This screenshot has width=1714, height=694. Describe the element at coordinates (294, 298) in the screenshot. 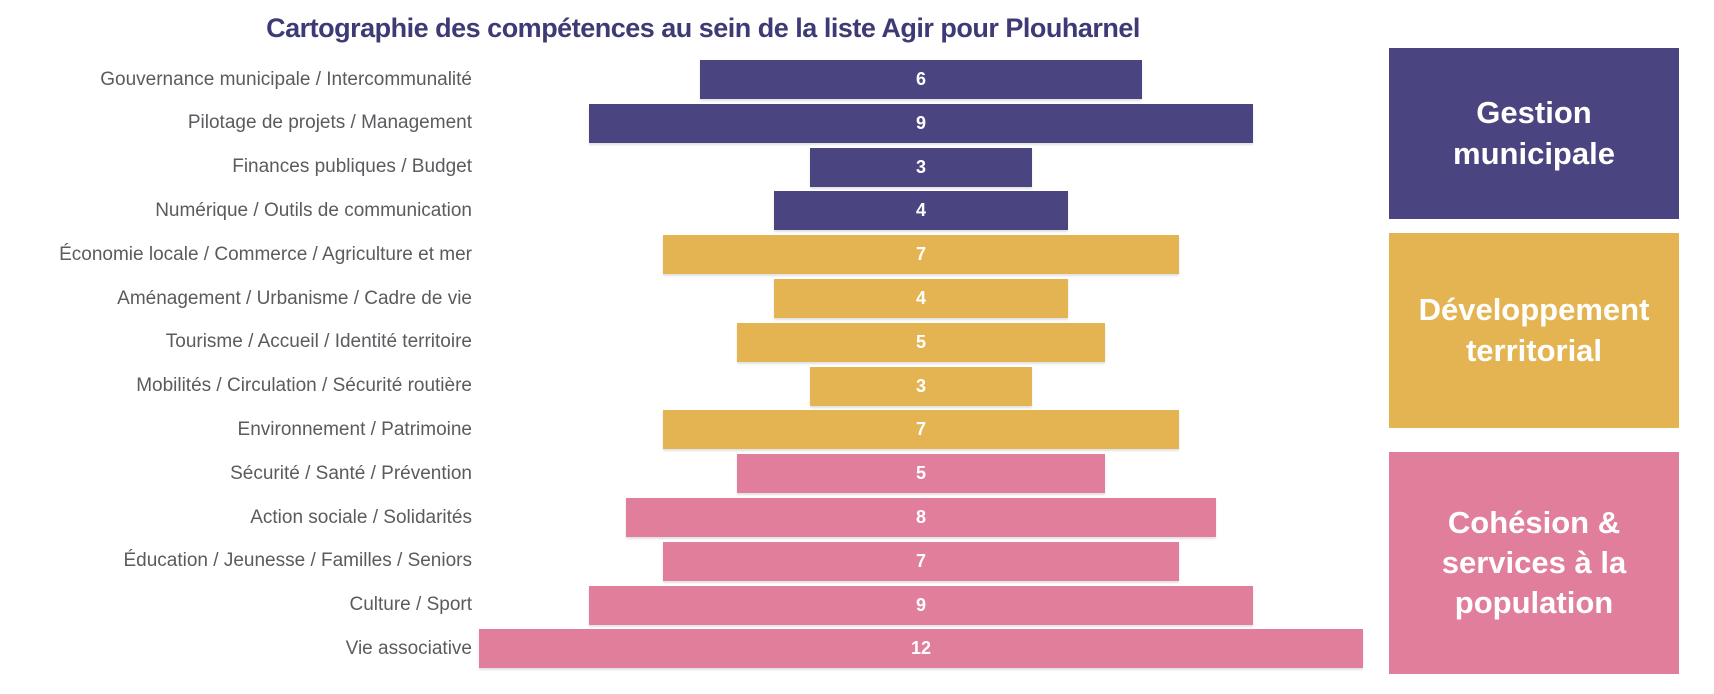

I see `category-label: Aménagement / Urbanisme / Cadre de vie` at that location.